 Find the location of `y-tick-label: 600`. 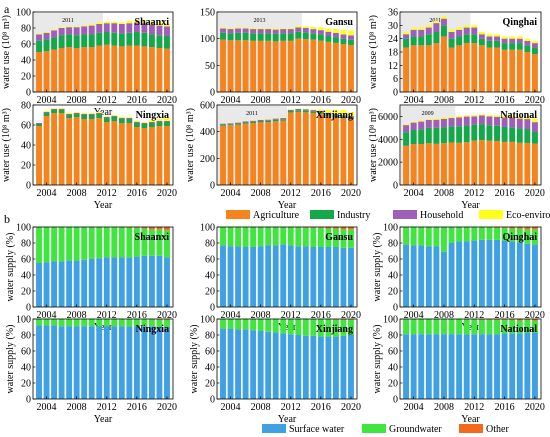

y-tick-label: 600 is located at coordinates (207, 106).